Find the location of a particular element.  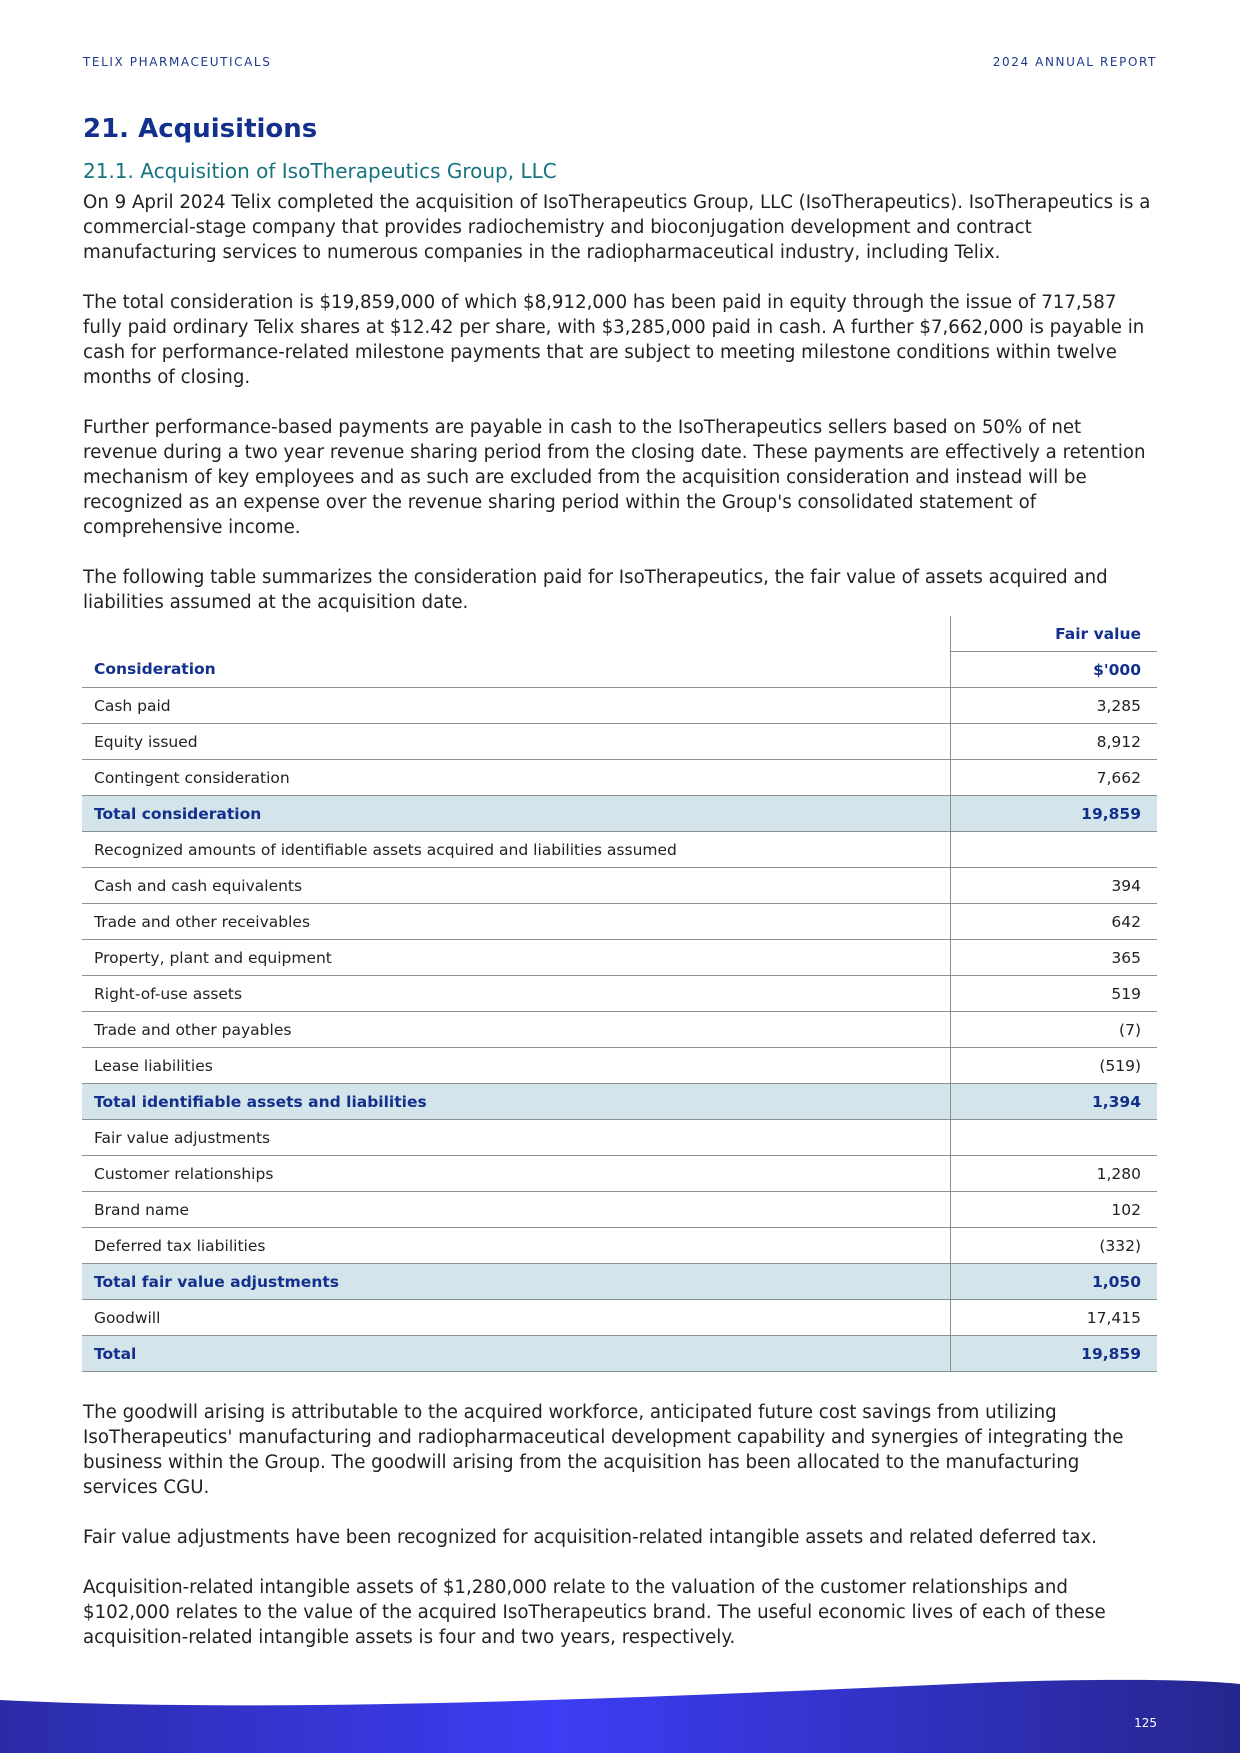

table-row: Cash paid 3,285 is located at coordinates (619, 705).